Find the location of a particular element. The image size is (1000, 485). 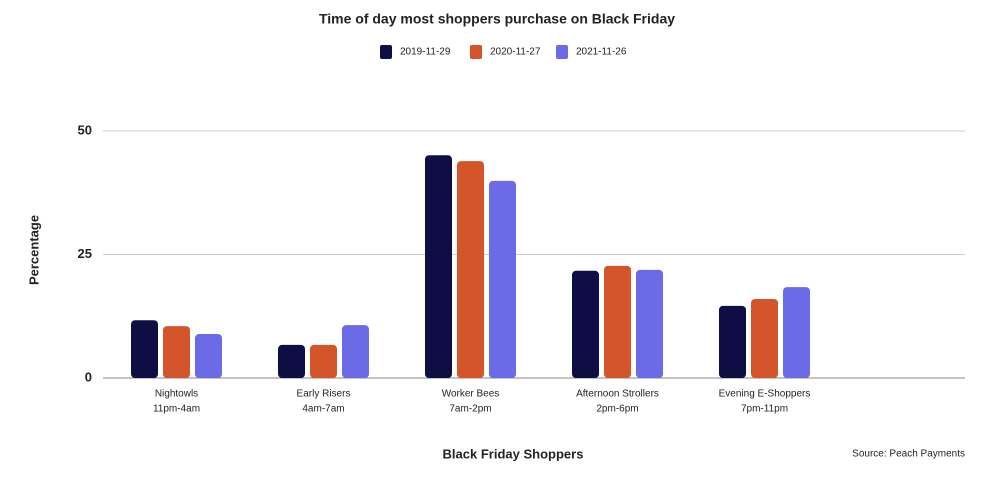

x-tick-sublabel: 2pm-6pm is located at coordinates (617, 409).